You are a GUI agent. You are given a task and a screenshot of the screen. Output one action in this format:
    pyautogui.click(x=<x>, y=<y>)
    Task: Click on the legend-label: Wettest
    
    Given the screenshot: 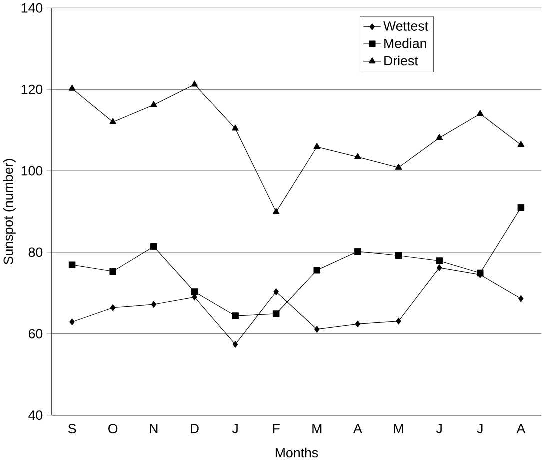 What is the action you would take?
    pyautogui.click(x=406, y=26)
    